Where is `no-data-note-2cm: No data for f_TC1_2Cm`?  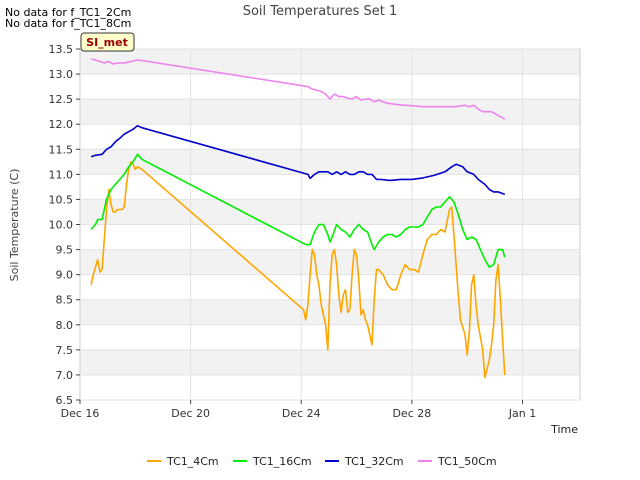
no-data-note-2cm: No data for f_TC1_2Cm is located at coordinates (68, 12).